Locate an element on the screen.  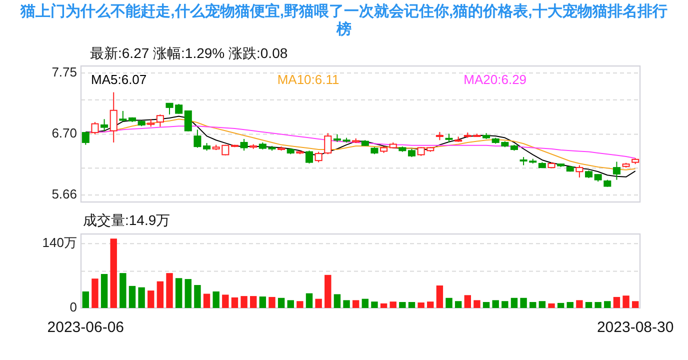
y-tick-label: 7.75 is located at coordinates (64, 72).